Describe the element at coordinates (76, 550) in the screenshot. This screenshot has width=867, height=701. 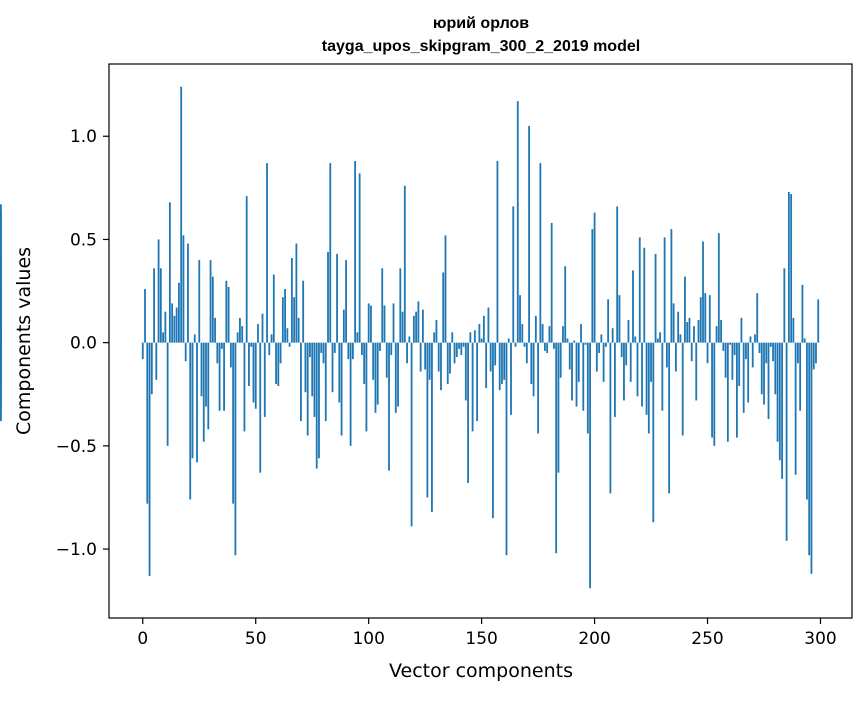
I see `y-tick-label: −1.0` at that location.